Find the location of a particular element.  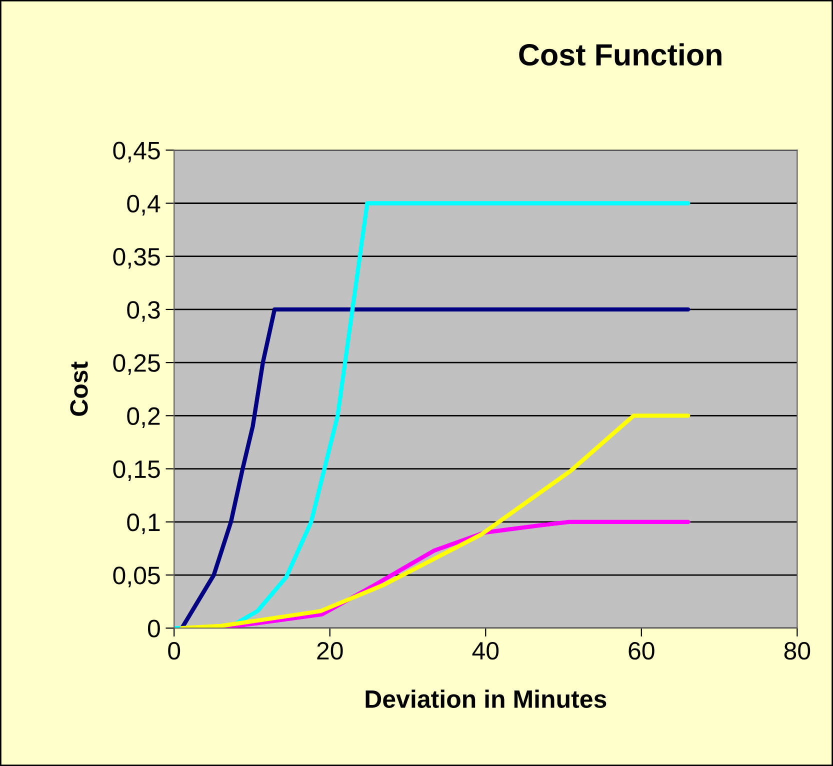

y-tick-label: 0,15 is located at coordinates (136, 471).